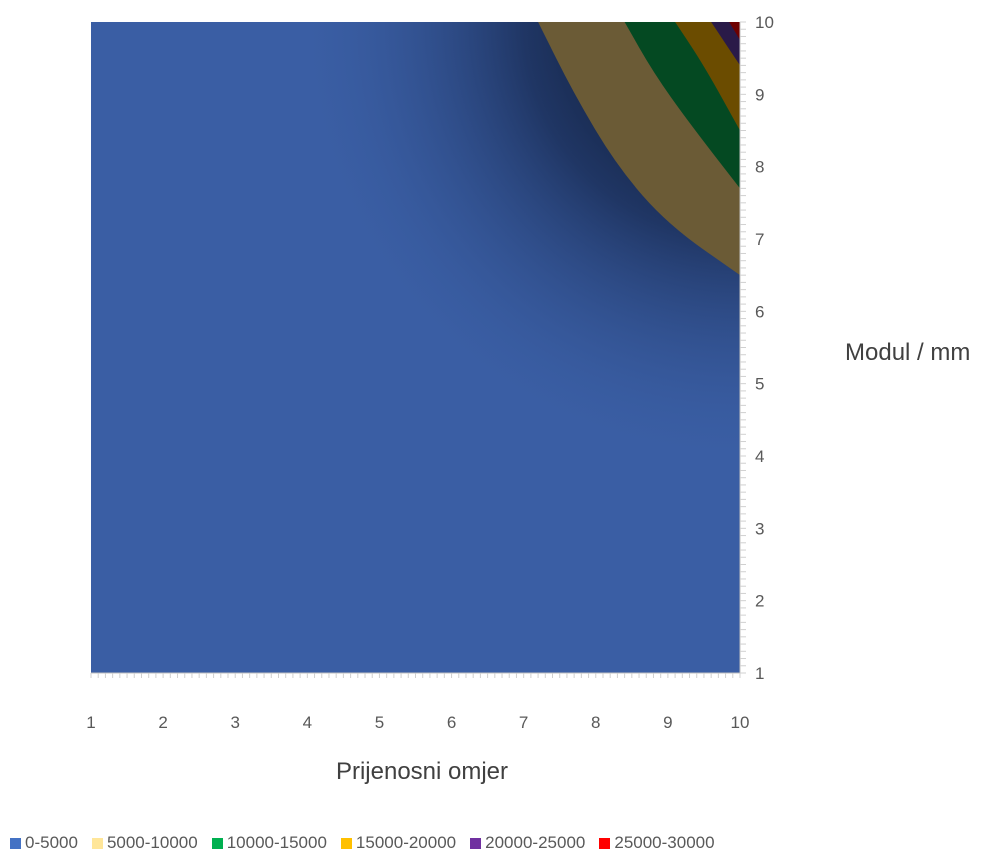  What do you see at coordinates (90, 722) in the screenshot?
I see `x-tick-label: 1` at bounding box center [90, 722].